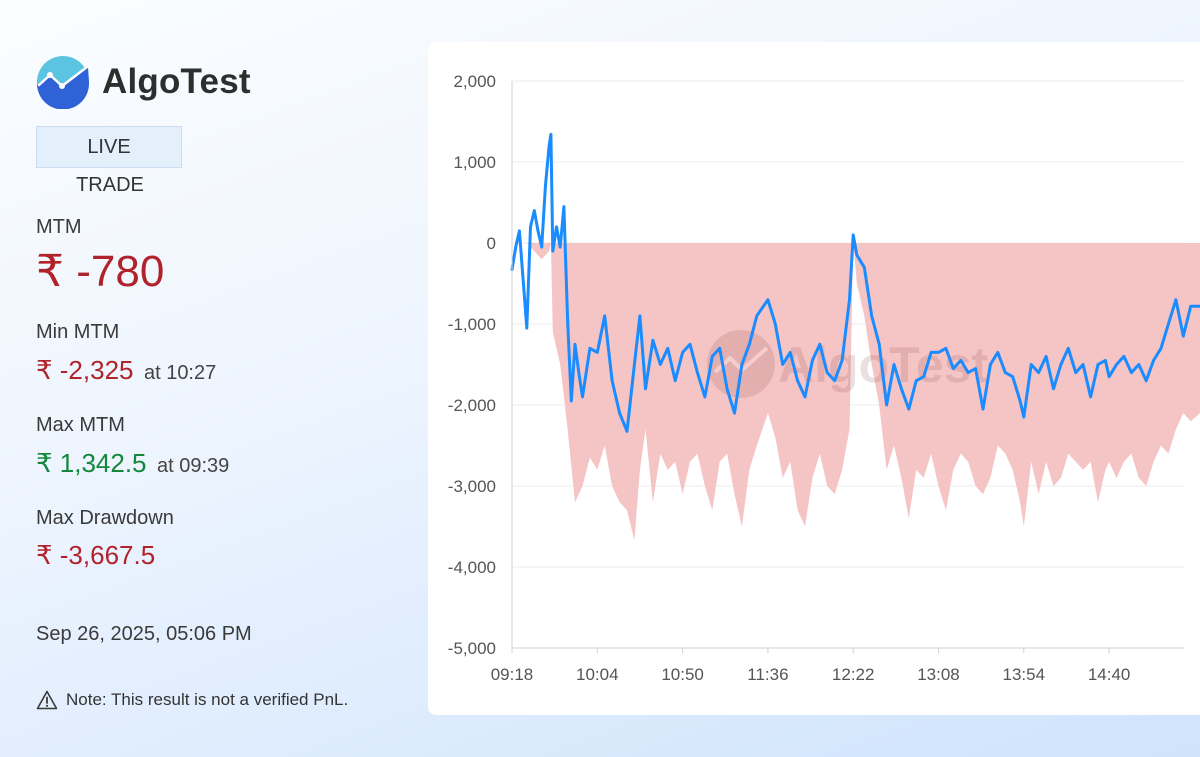 This screenshot has width=1200, height=757. What do you see at coordinates (80, 425) in the screenshot?
I see `max-mtm-label: Max MTM` at bounding box center [80, 425].